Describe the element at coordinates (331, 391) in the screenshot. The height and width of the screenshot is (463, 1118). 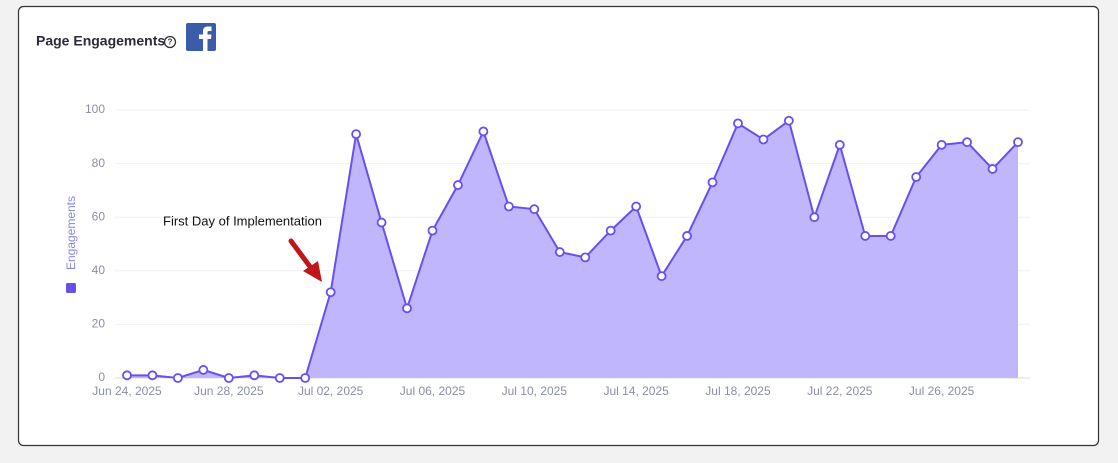
I see `x-tick-label: Jul 02, 2025` at that location.